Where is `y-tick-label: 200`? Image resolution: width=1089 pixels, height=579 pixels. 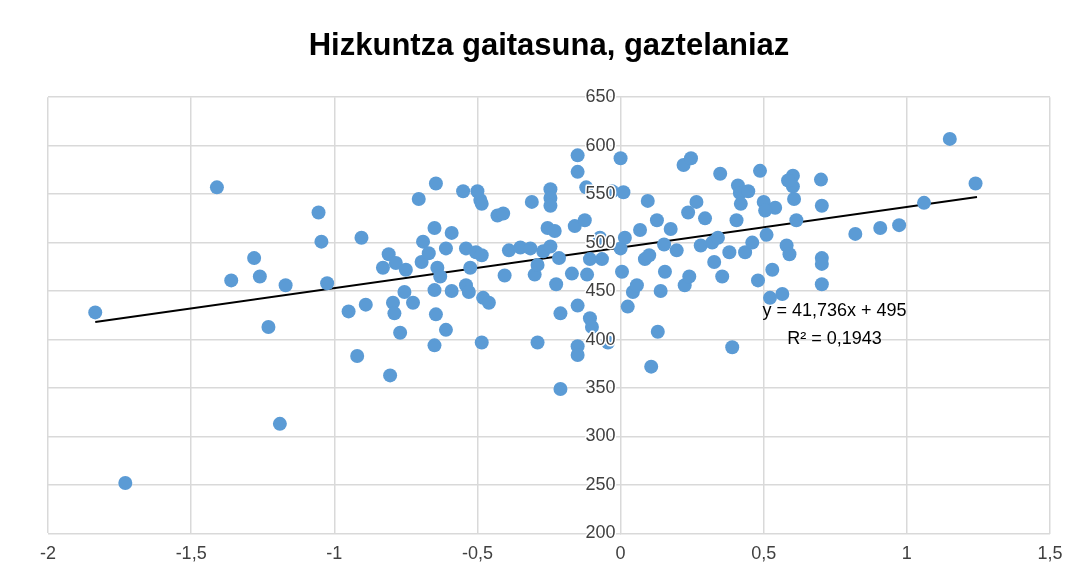
y-tick-label: 200 is located at coordinates (600, 532).